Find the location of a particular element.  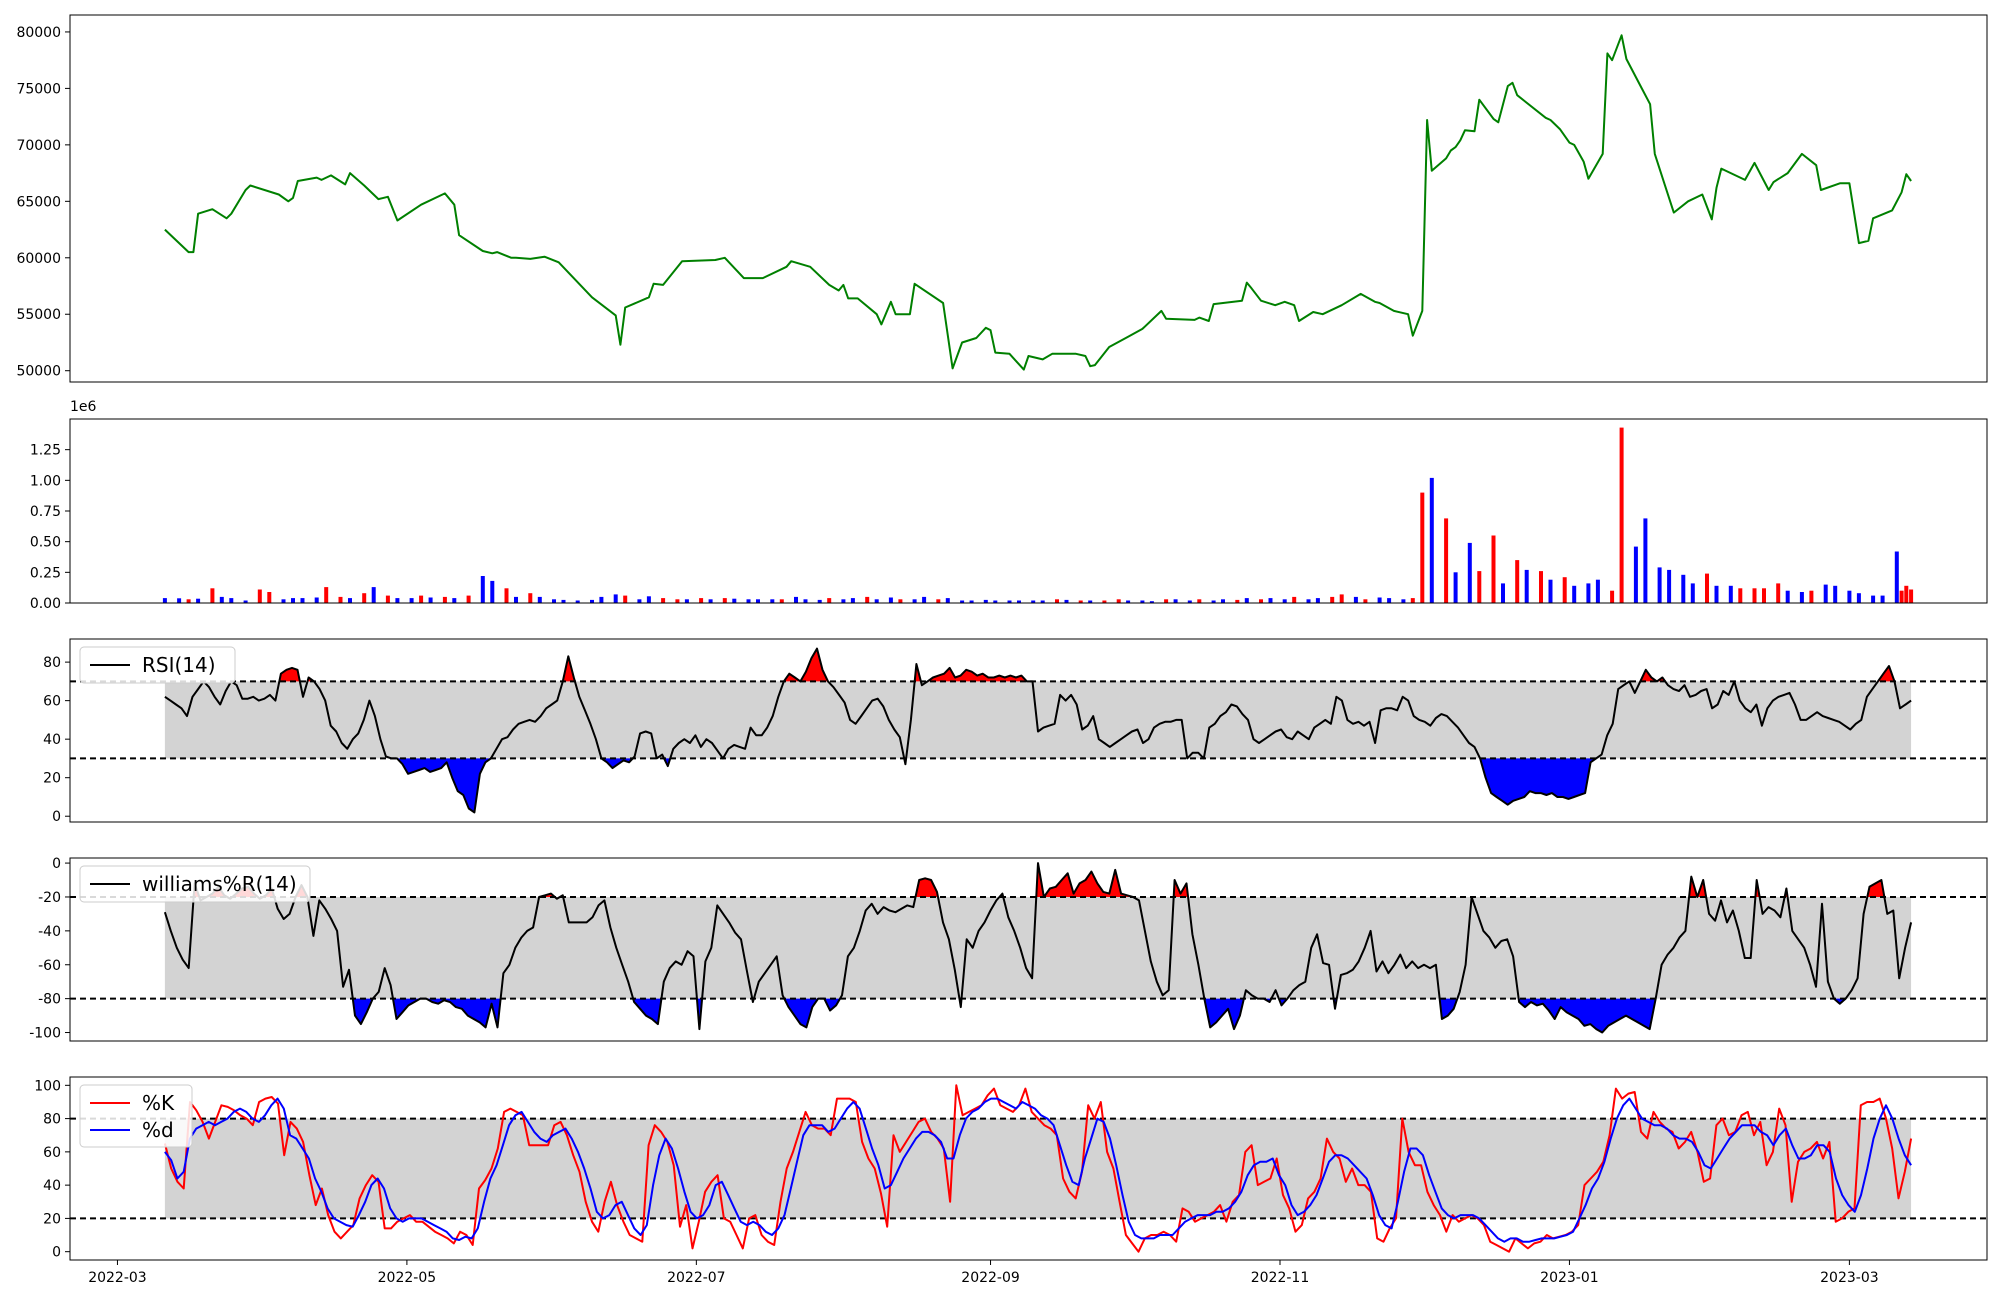

xtick-label: 2023-01 is located at coordinates (1569, 1278).